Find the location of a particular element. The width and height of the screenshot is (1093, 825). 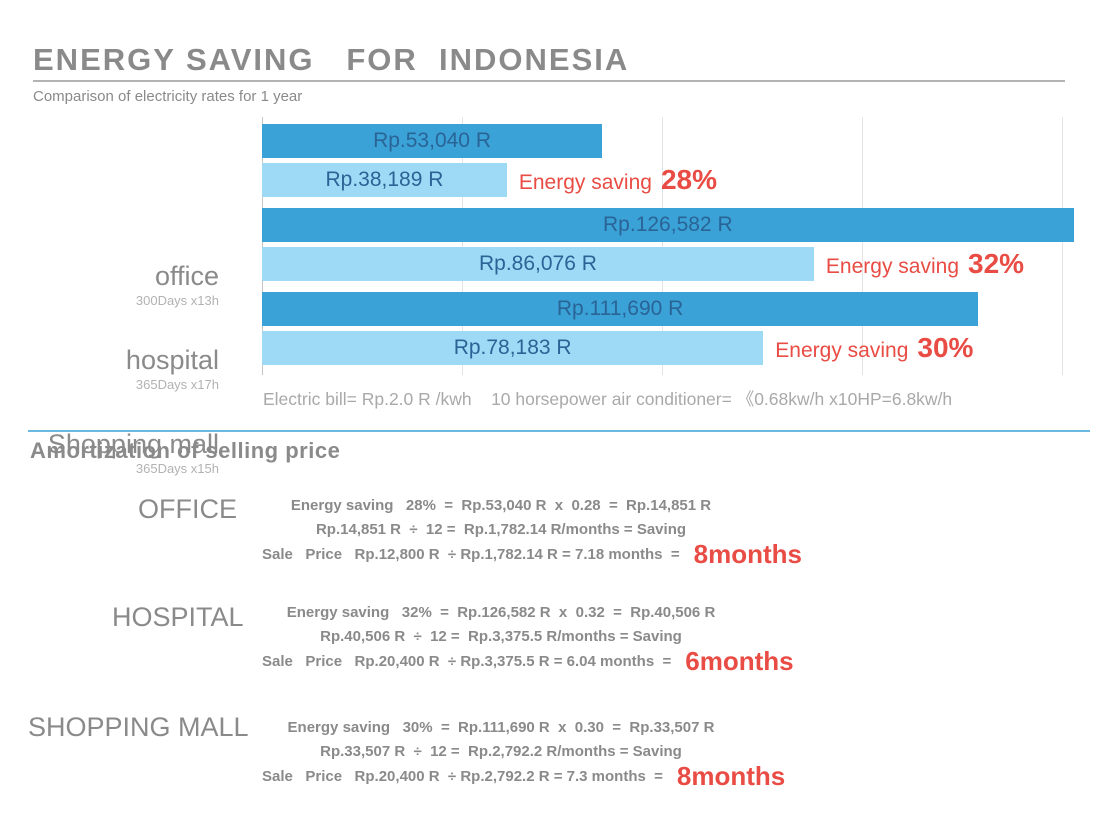

category-label-shopping-mall: Shopping mall 365Days x15h is located at coordinates (133, 453).